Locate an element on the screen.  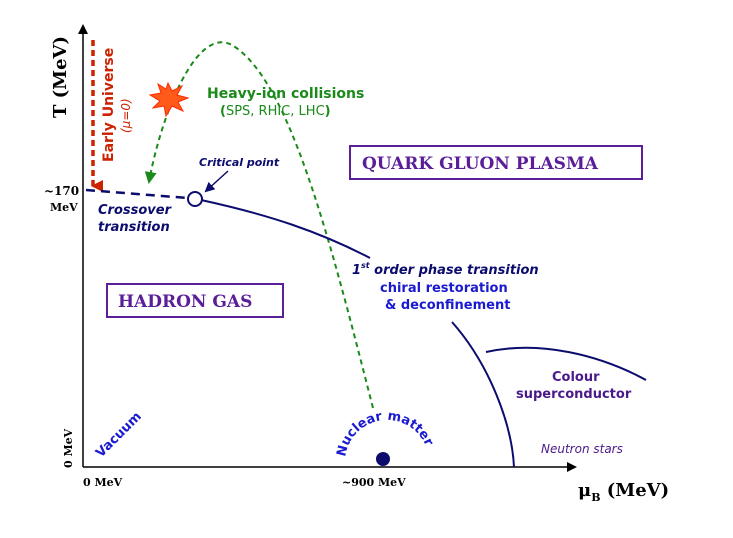
hadron-gas-box is located at coordinates (195, 300).